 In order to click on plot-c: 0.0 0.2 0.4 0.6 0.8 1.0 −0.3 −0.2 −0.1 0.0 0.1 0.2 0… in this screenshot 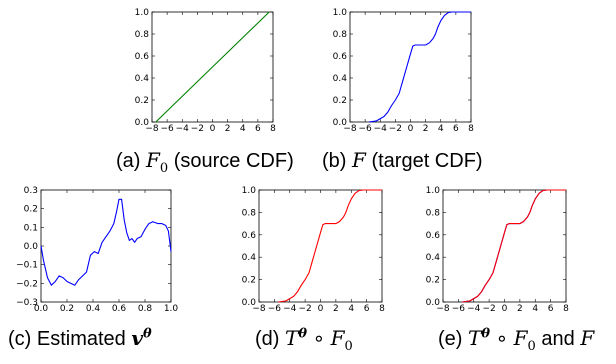, I will do `click(97, 250)`.